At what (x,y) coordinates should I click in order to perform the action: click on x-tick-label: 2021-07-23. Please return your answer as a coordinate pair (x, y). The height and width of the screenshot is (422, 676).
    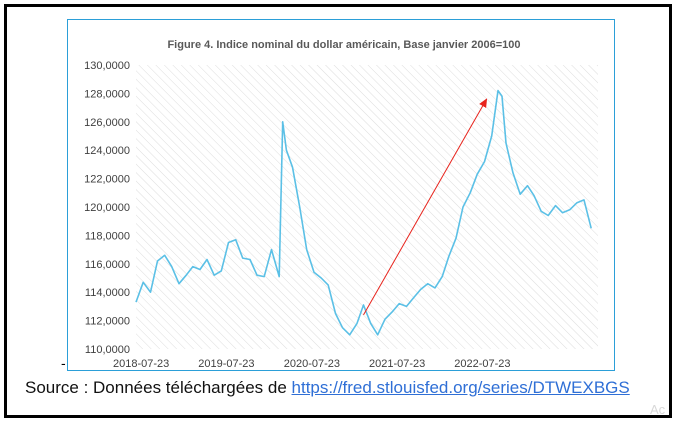
    Looking at the image, I should click on (397, 364).